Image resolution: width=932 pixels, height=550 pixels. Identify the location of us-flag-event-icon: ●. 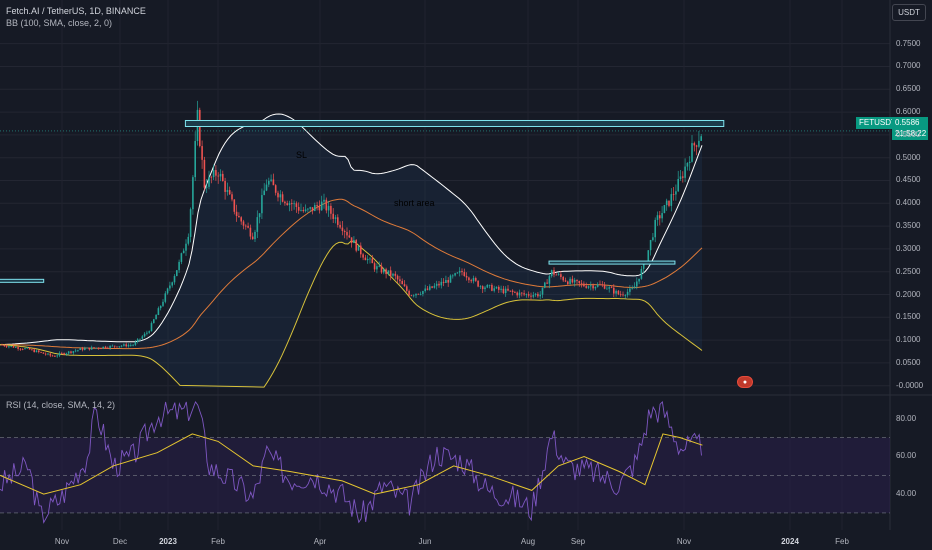
(745, 382).